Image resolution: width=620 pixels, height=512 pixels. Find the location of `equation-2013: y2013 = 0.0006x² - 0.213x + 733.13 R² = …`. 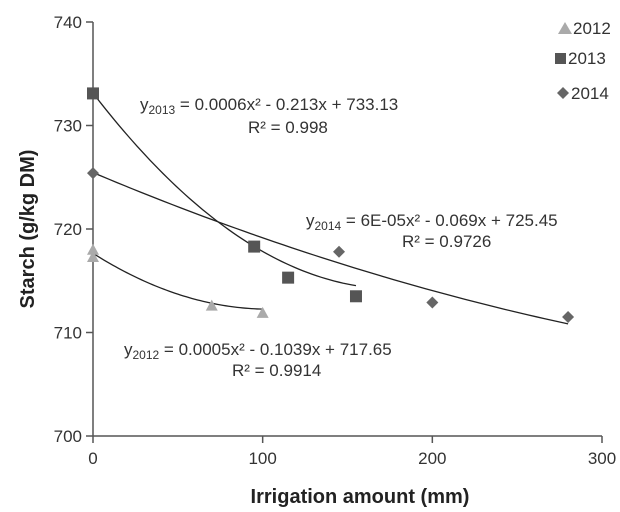

equation-2013: y2013 = 0.0006x² - 0.213x + 733.13 R² = … is located at coordinates (269, 116).